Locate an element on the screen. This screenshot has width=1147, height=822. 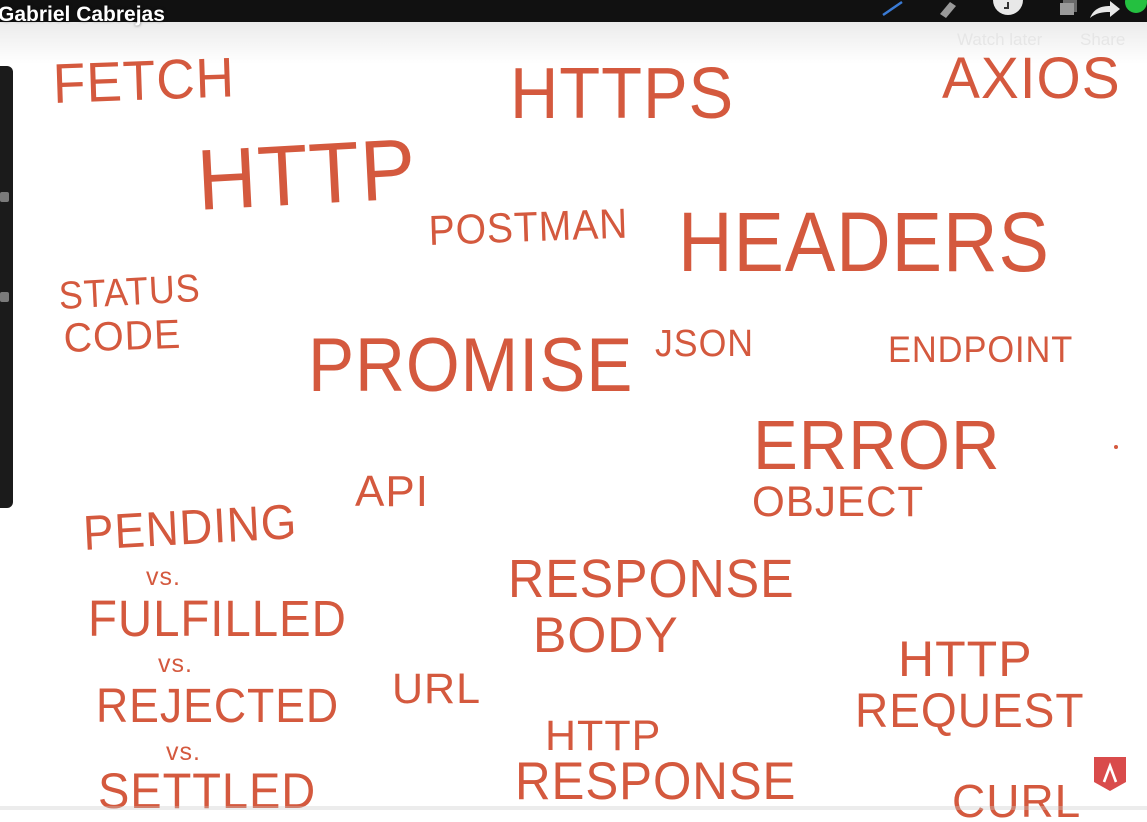
word-axios: AXIOS is located at coordinates (1031, 78).